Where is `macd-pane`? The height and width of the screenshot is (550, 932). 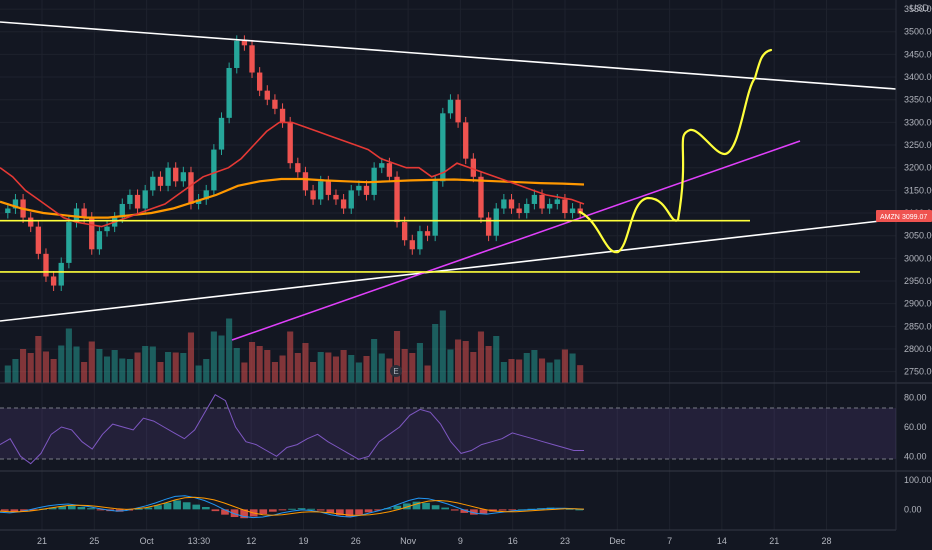 macd-pane is located at coordinates (292, 507).